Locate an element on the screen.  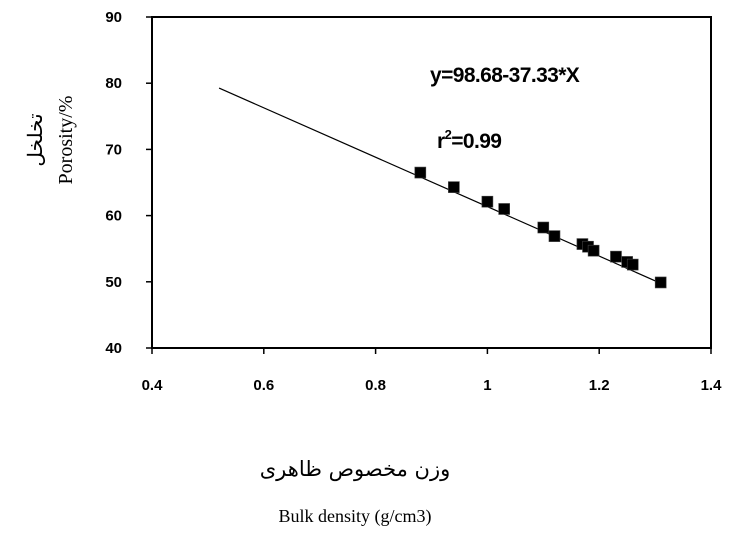
x-tick-label: 0.6 is located at coordinates (263, 385).